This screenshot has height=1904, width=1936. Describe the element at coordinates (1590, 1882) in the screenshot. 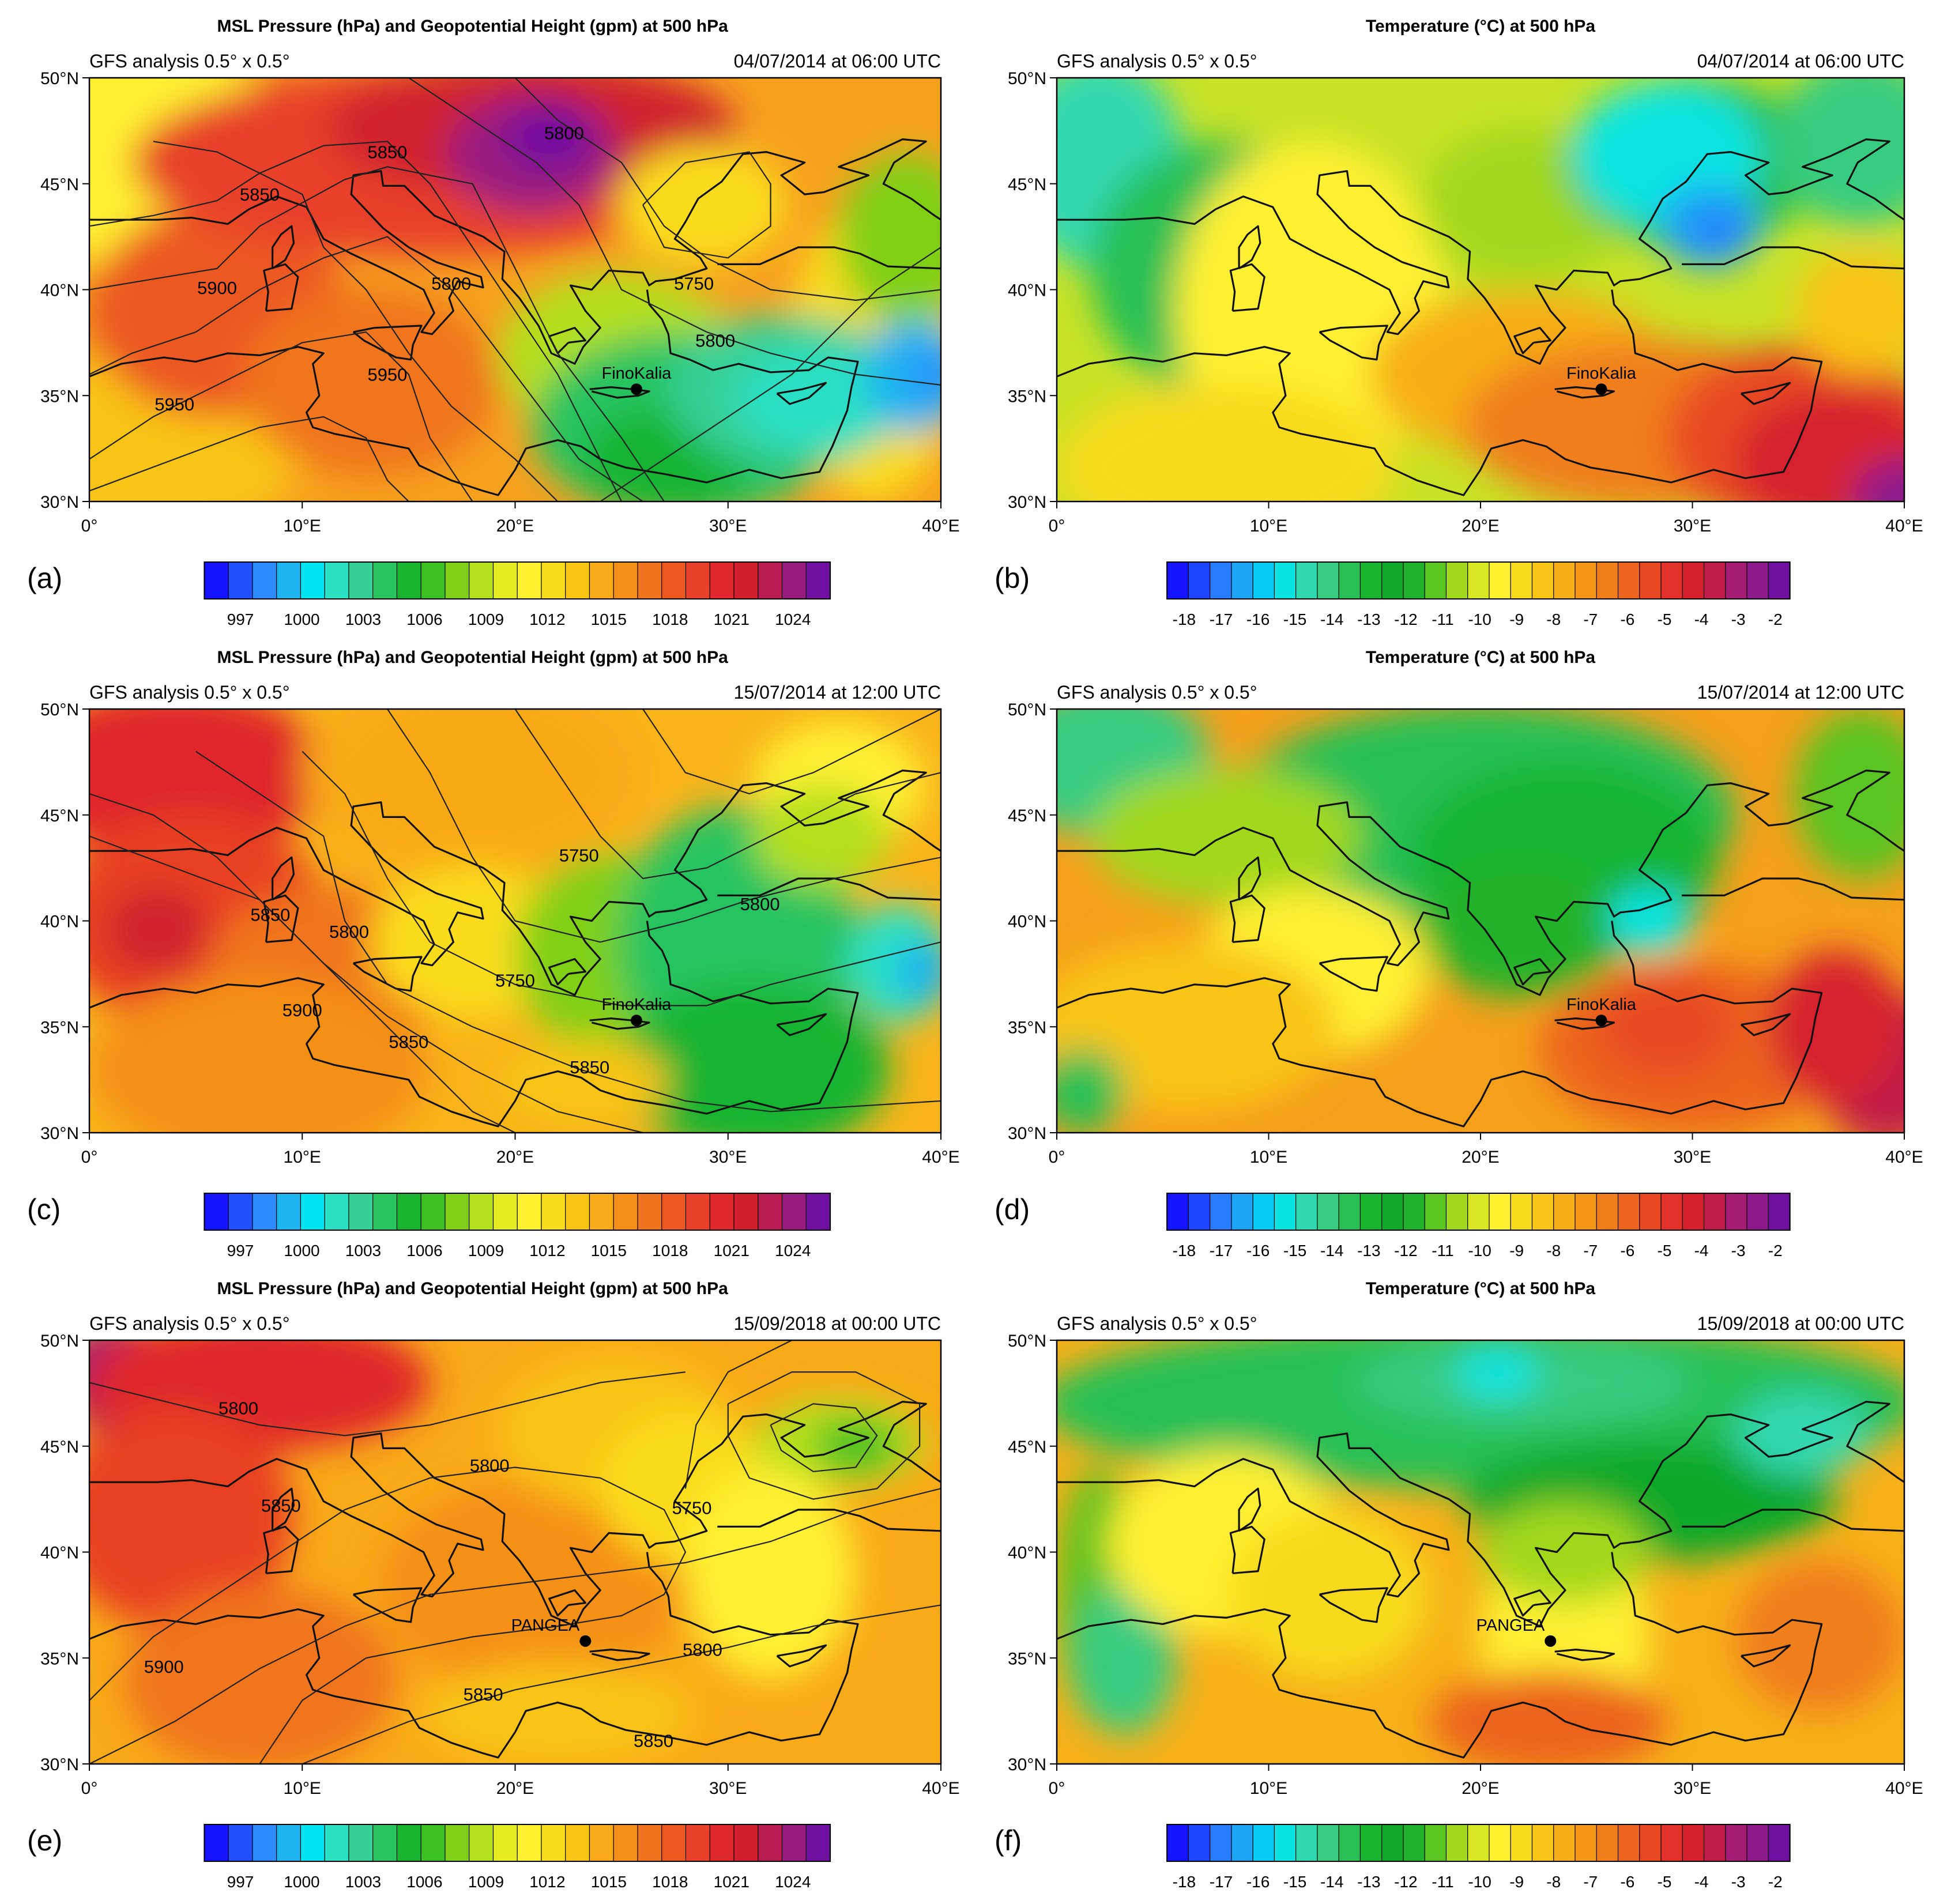

I see `colorbar-label: -7` at that location.